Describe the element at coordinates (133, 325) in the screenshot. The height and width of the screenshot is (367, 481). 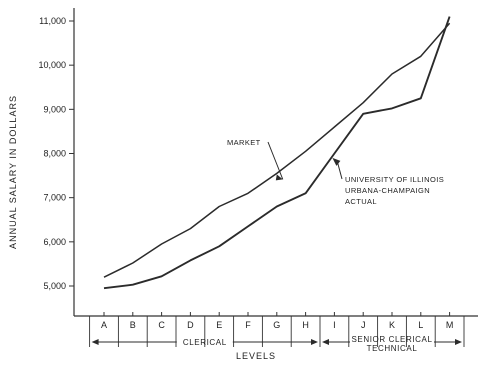
I see `x-tick-label: B` at that location.